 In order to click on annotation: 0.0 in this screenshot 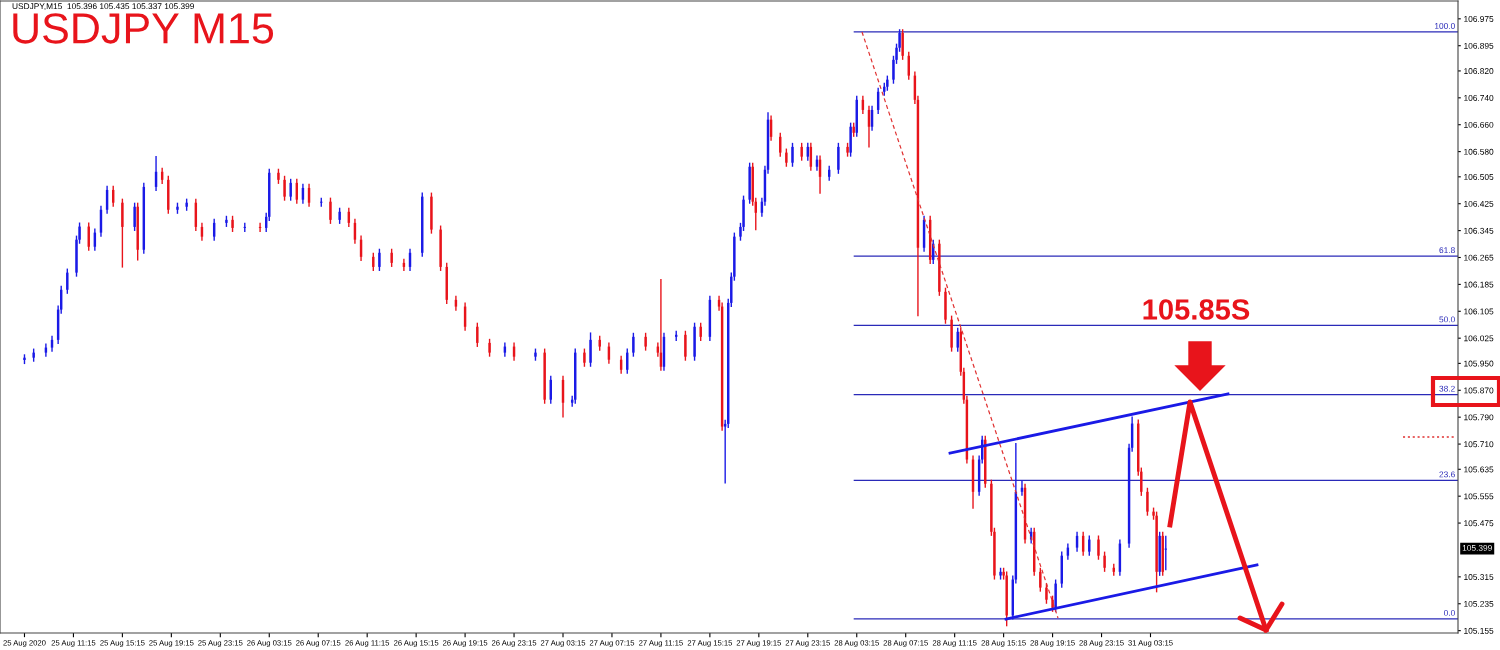, I will do `click(1449, 612)`.